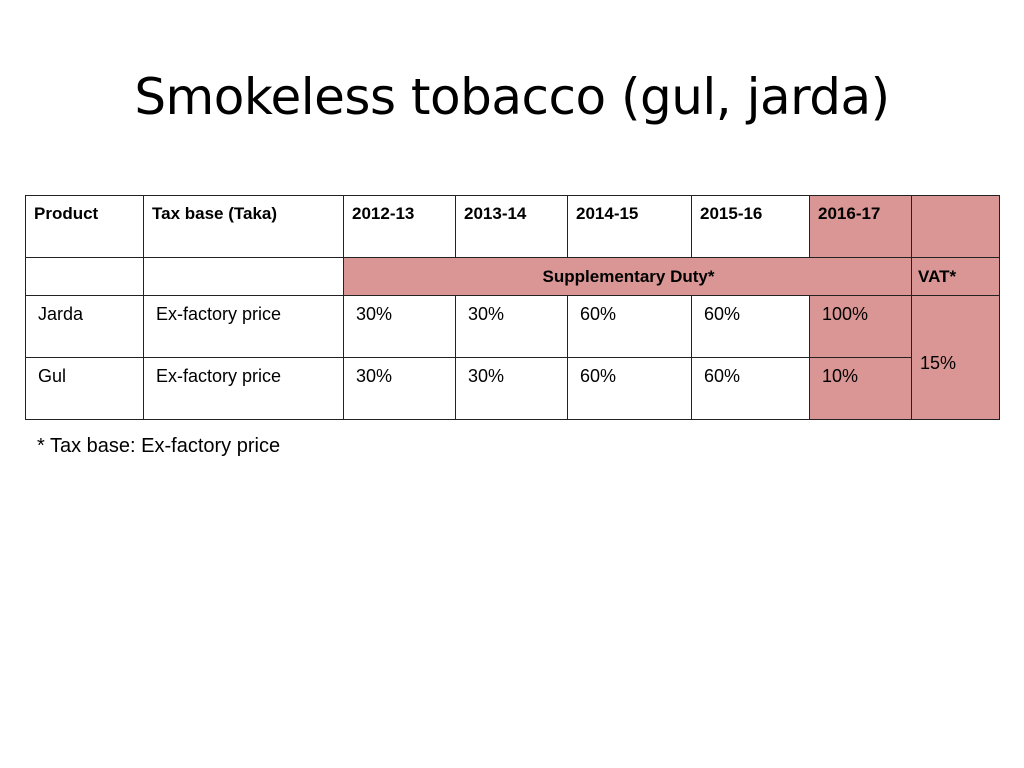 The image size is (1024, 768). What do you see at coordinates (627, 276) in the screenshot?
I see `supplementary-duty-label: Supplementary Duty*` at bounding box center [627, 276].